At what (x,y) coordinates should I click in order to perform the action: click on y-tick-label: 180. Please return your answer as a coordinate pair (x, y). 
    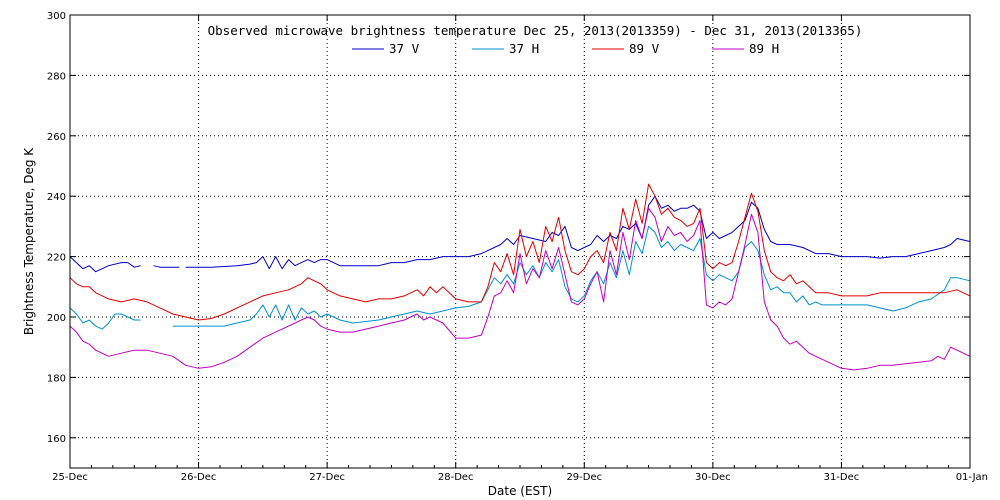
    Looking at the image, I should click on (56, 378).